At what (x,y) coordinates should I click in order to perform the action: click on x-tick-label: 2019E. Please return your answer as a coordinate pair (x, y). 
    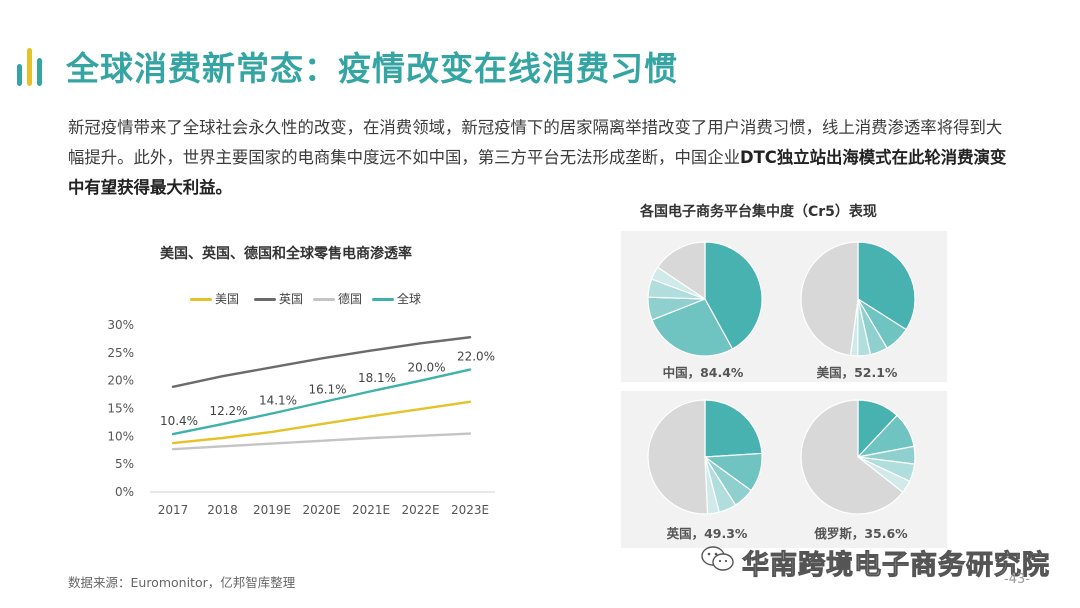
    Looking at the image, I should click on (272, 510).